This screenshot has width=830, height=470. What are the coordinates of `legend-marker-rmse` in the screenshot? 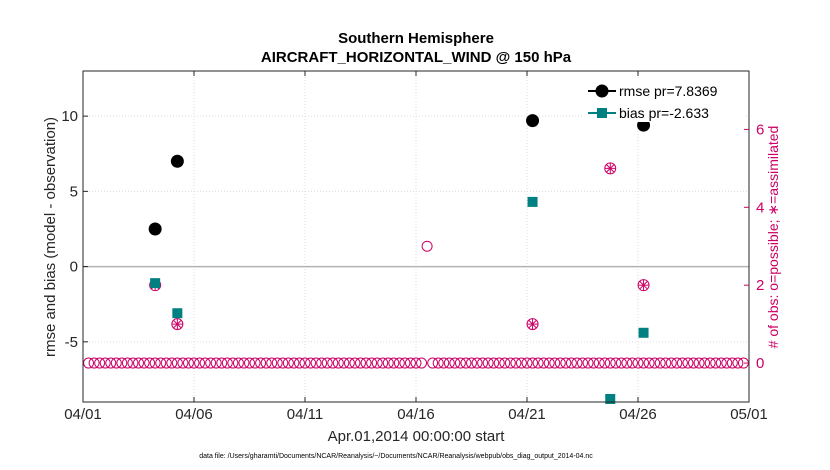 It's located at (602, 91).